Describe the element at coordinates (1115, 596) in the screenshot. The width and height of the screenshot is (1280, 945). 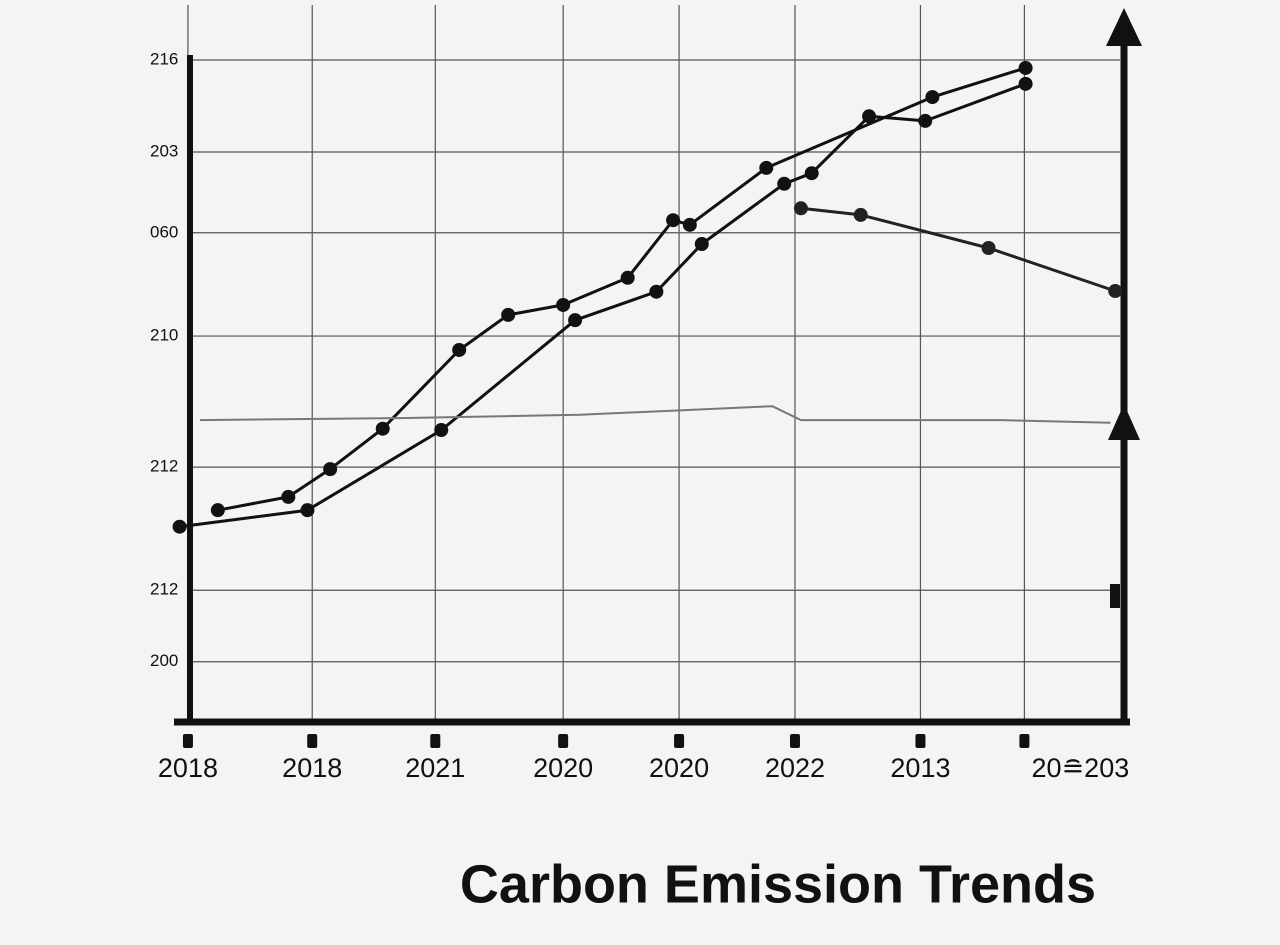
I see `axis-marker` at that location.